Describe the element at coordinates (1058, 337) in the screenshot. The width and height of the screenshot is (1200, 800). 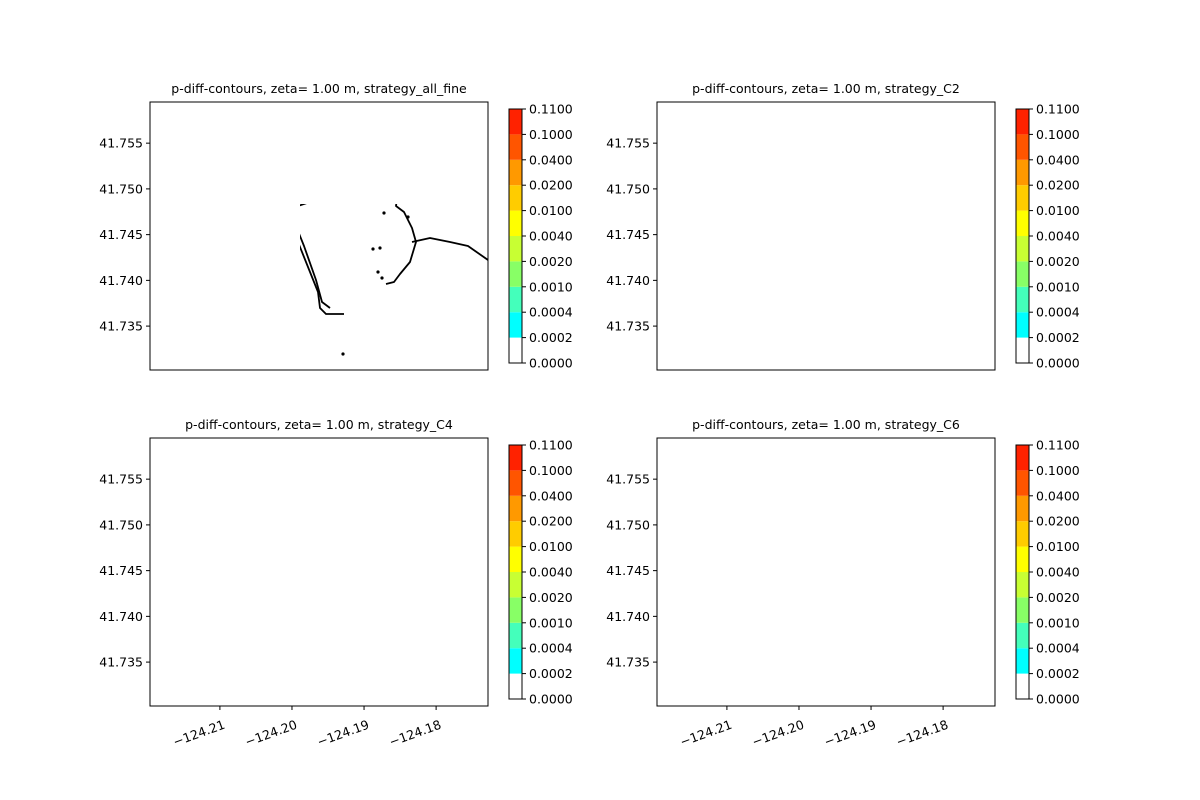
I see `colorbar-tick-label: 0.0002` at that location.